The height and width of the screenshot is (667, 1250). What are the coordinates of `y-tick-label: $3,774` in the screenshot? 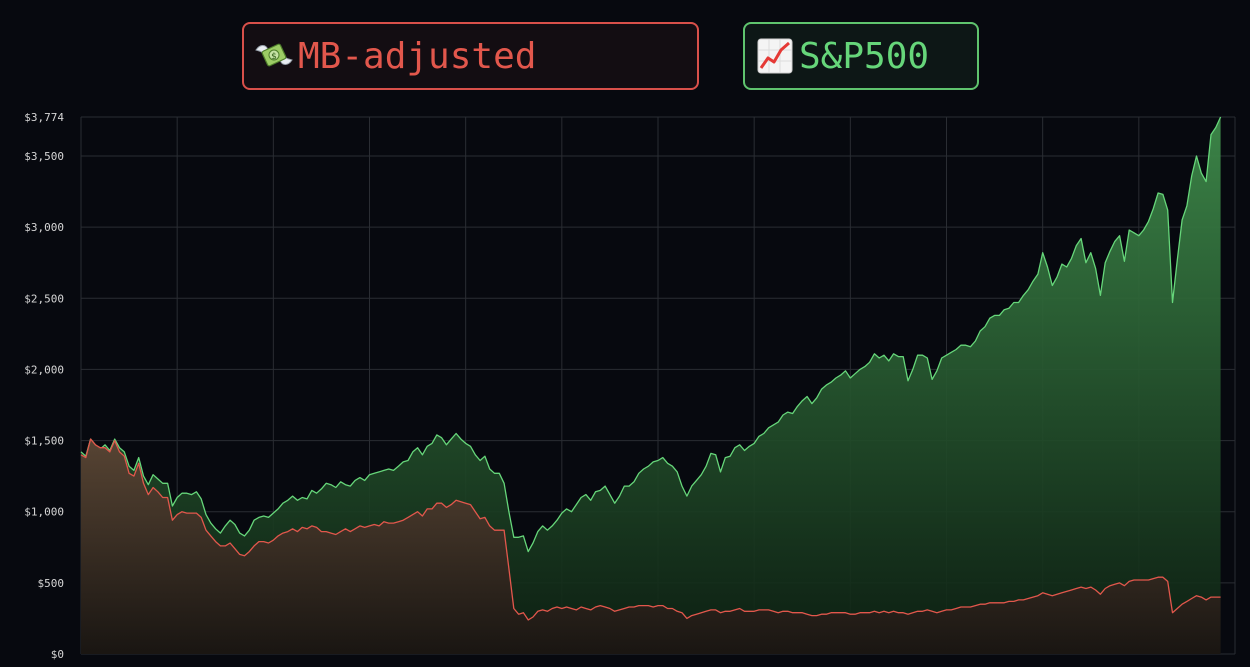 It's located at (44, 117).